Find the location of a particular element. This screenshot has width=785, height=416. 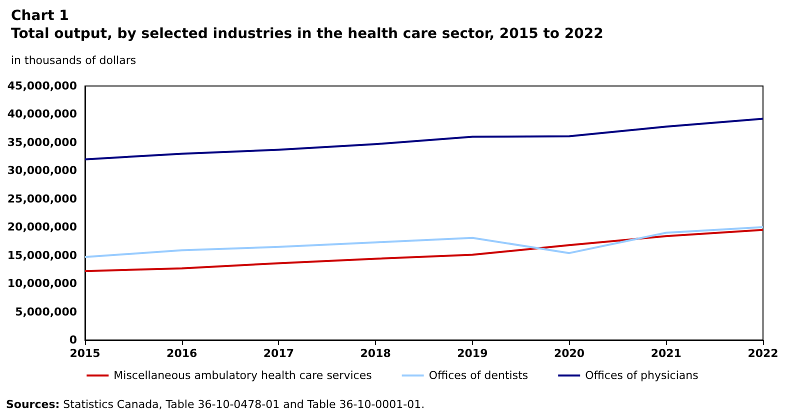

x-tick-label: 2018 is located at coordinates (375, 353).